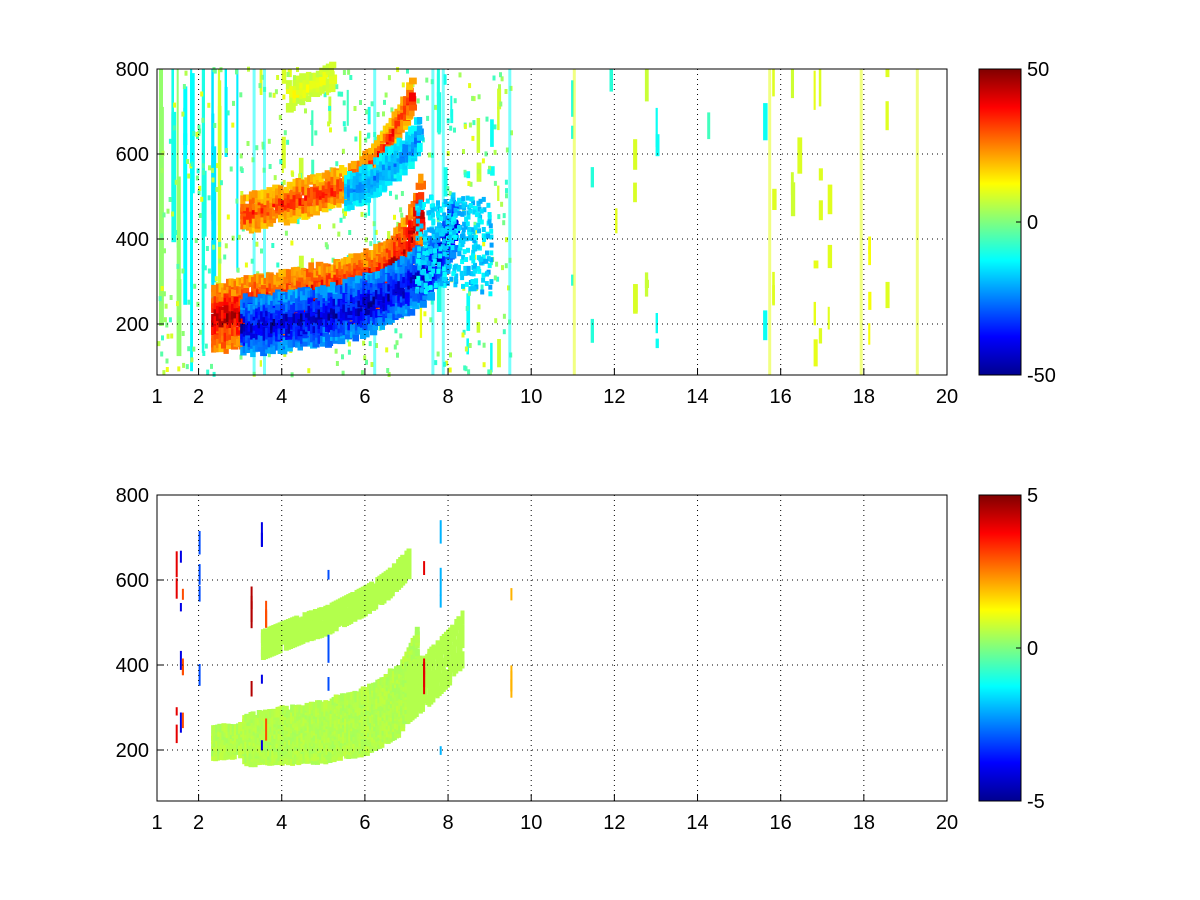  Describe the element at coordinates (132, 70) in the screenshot. I see `y-tick-label: 800` at that location.